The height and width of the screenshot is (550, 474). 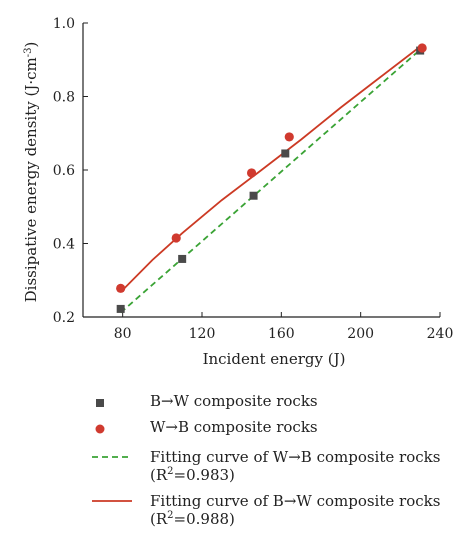 I want to click on x-tick-label: 200, so click(x=360, y=334).